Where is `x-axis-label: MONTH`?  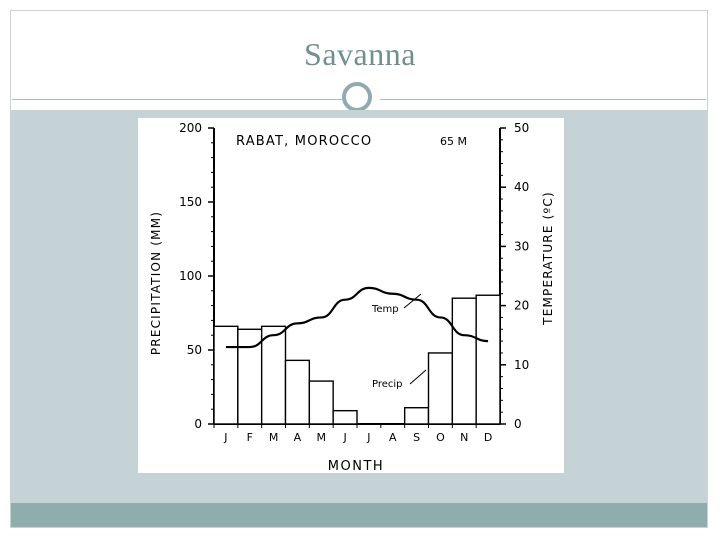
x-axis-label: MONTH is located at coordinates (356, 466).